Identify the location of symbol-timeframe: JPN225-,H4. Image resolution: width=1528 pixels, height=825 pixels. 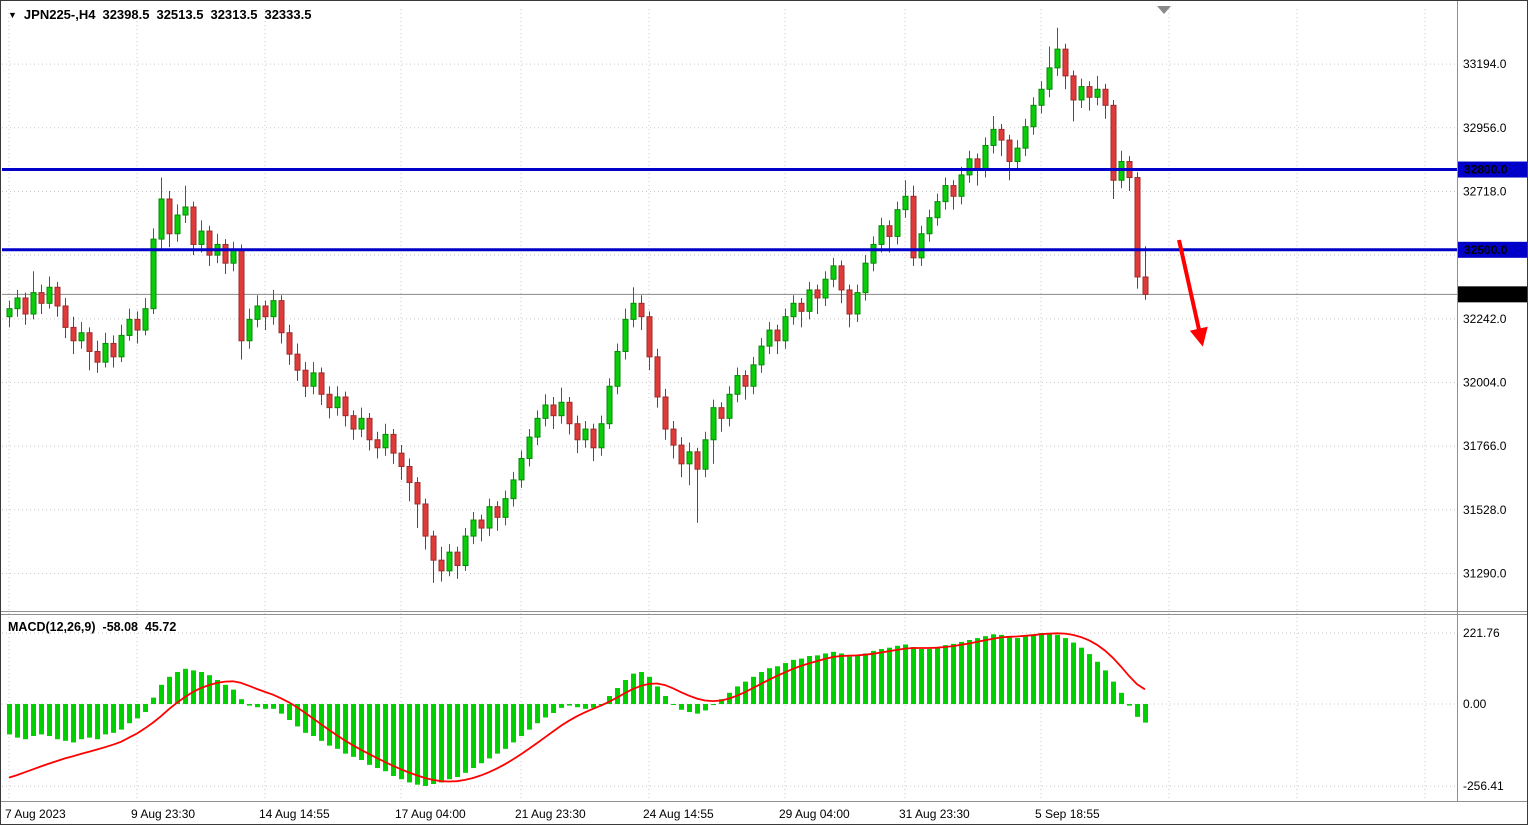
(59, 14).